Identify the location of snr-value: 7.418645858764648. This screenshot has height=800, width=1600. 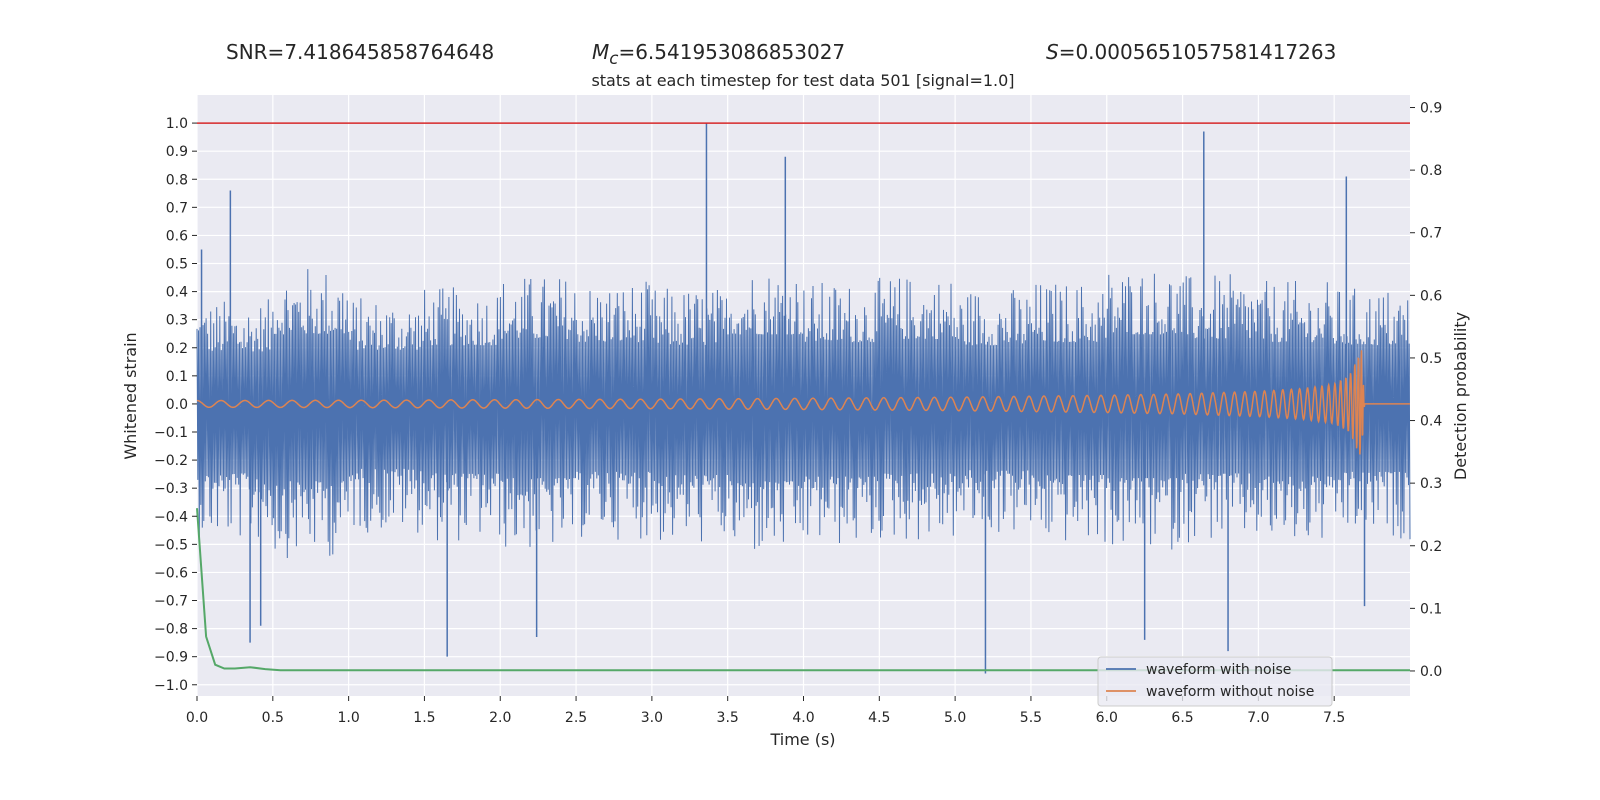
(389, 52).